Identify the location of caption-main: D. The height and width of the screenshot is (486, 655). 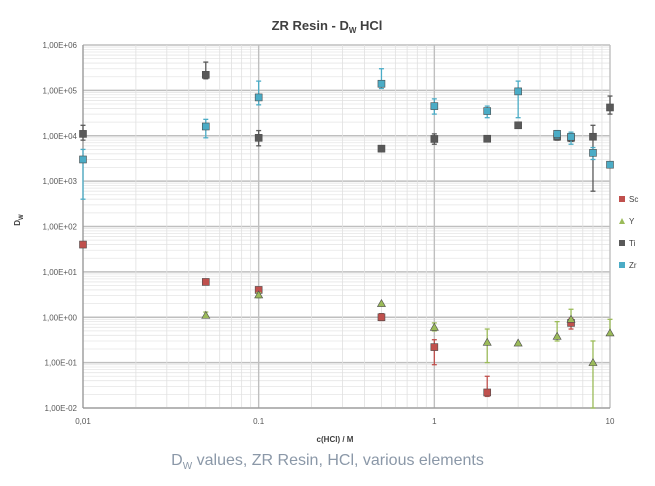
(177, 460).